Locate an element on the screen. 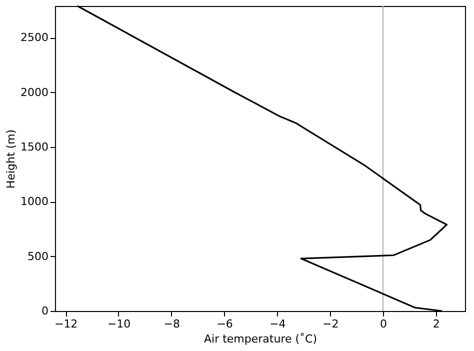 This screenshot has width=474, height=351. x-tick-label: −8 is located at coordinates (172, 324).